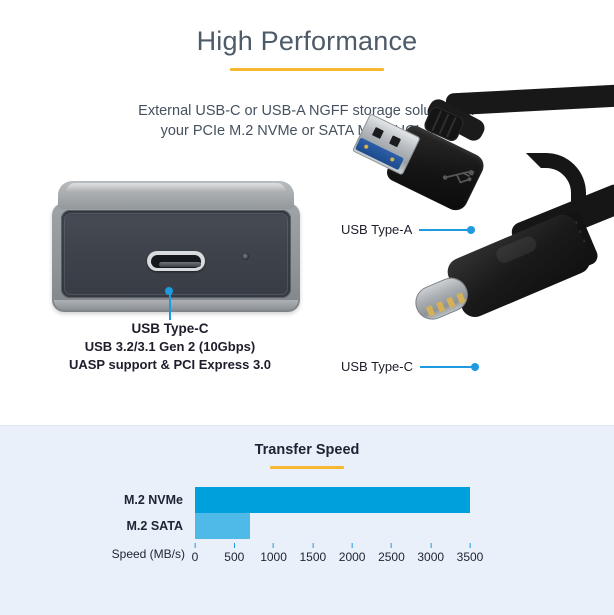  I want to click on callout-usb-type-c: USB Type-C, so click(410, 366).